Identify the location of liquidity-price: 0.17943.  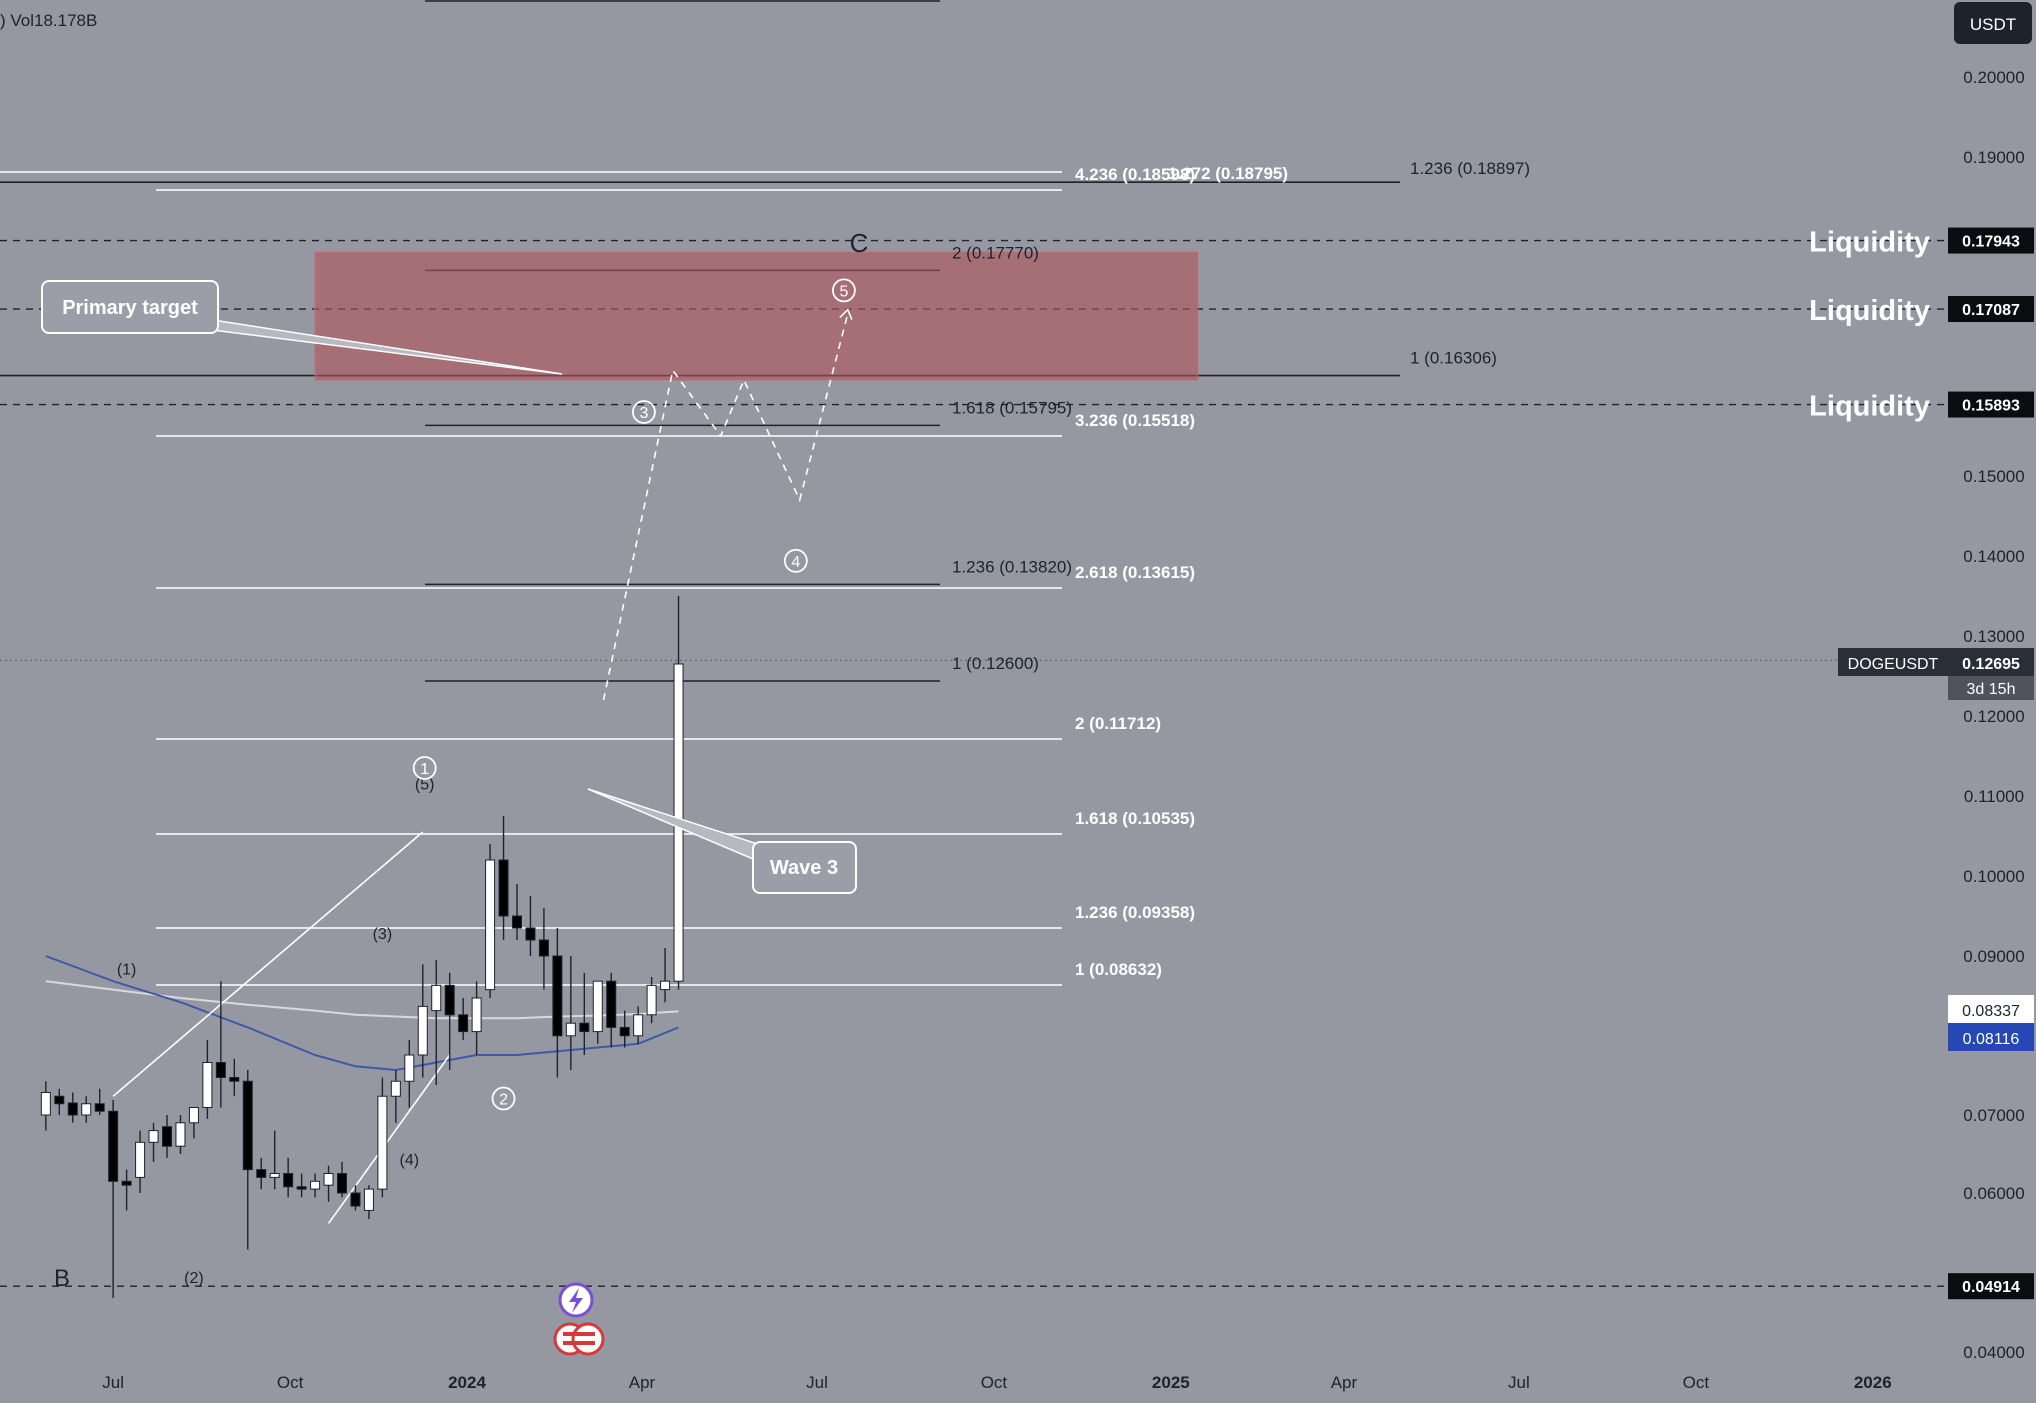
(1991, 242).